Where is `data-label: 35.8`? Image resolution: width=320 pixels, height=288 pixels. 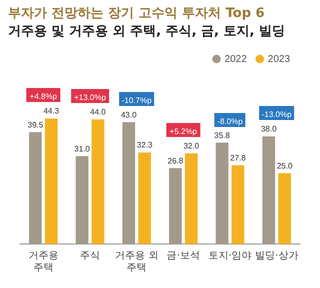 data-label: 35.8 is located at coordinates (222, 135).